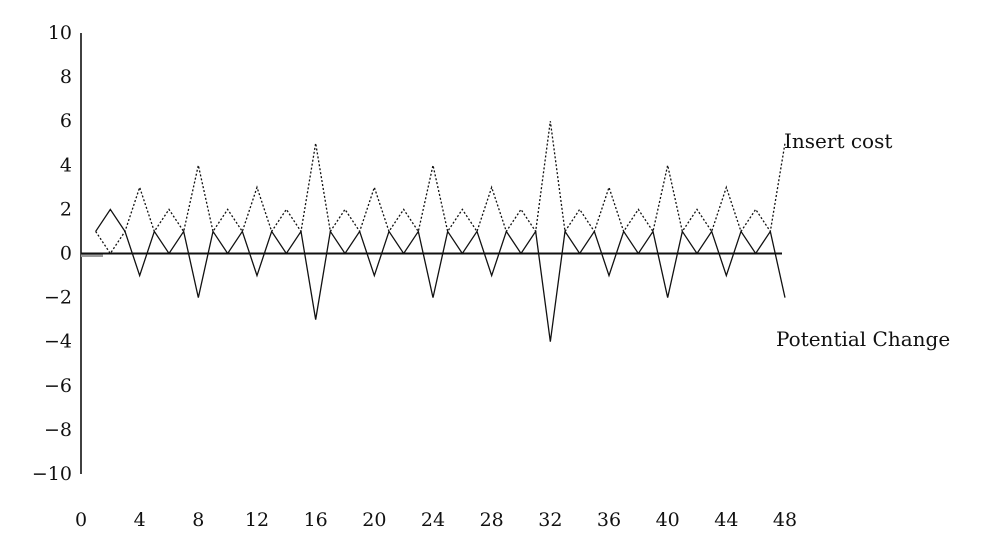 The image size is (994, 544). I want to click on x-tick-label: 24, so click(433, 520).